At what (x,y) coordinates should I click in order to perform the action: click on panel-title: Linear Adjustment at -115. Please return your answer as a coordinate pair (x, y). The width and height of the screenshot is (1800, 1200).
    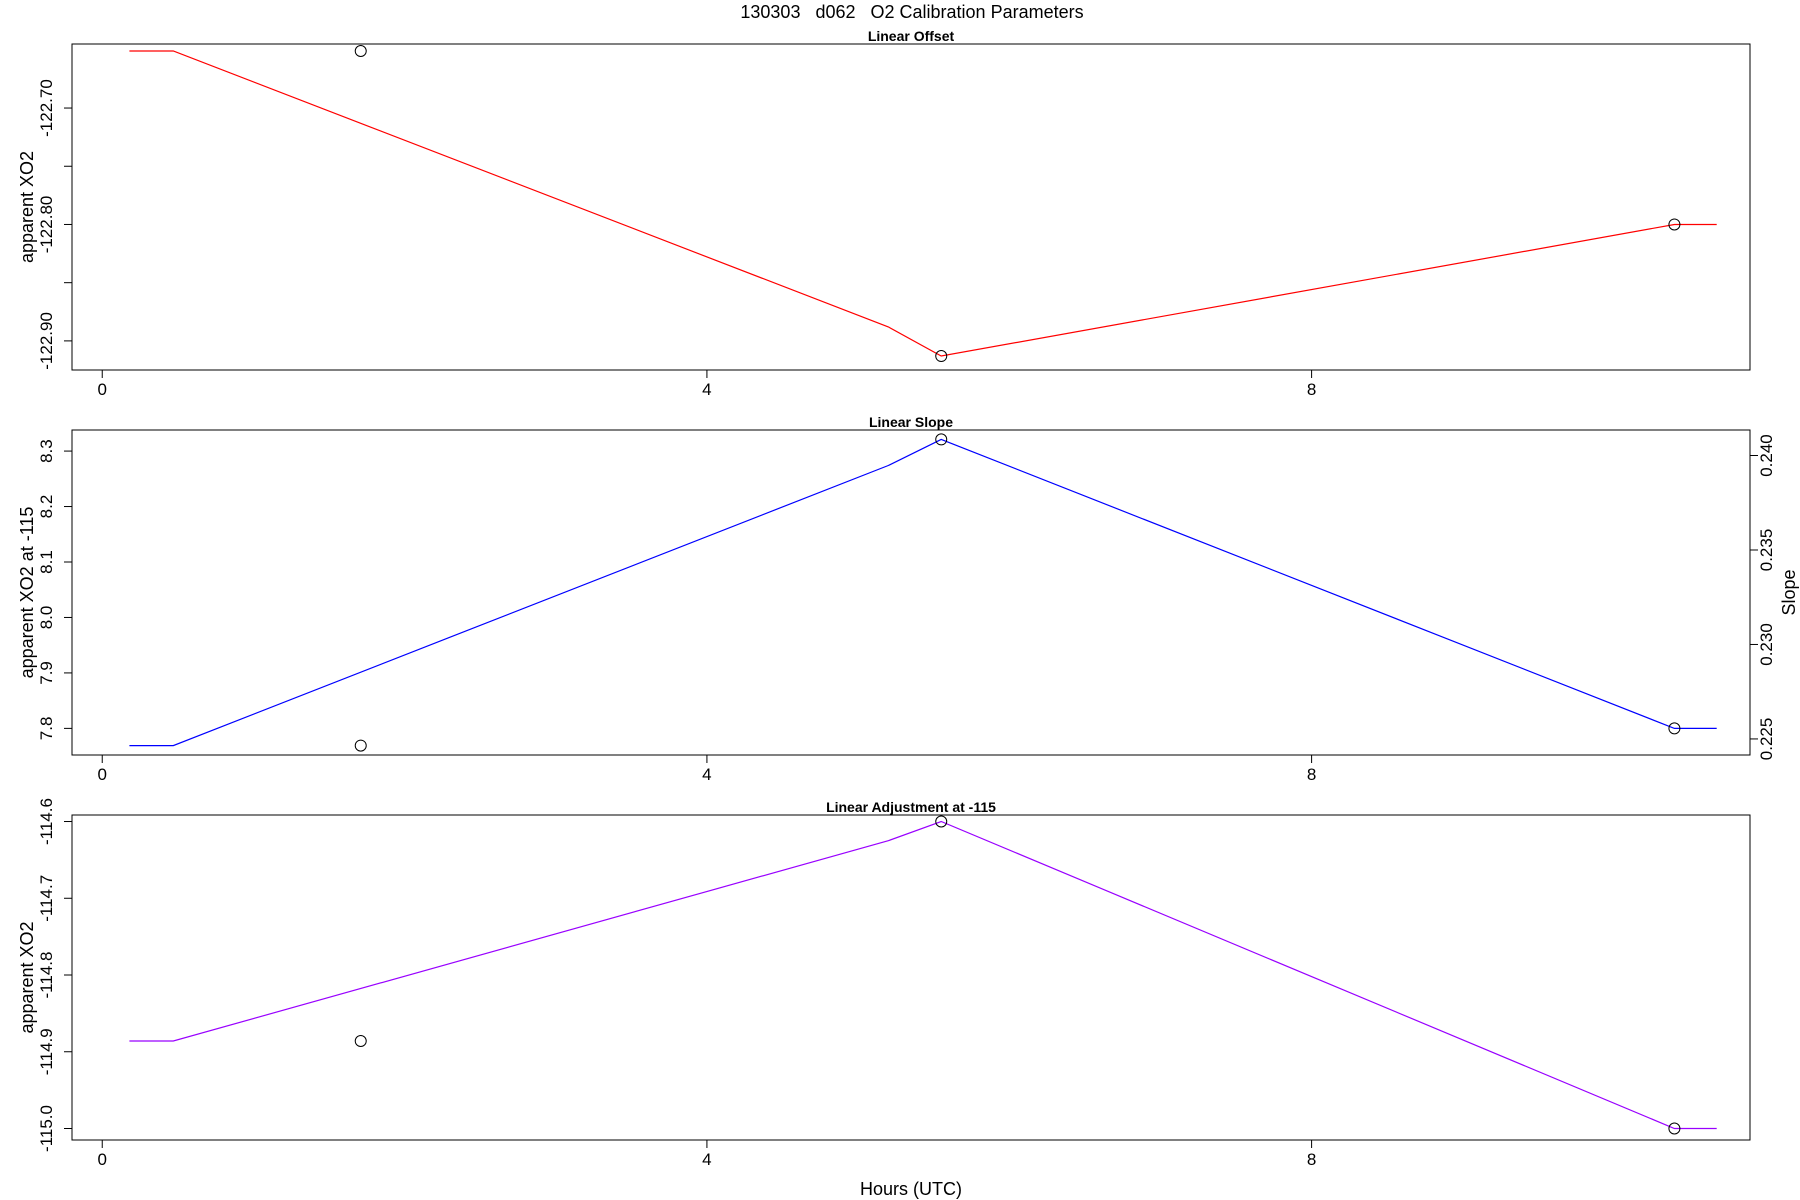
    Looking at the image, I should click on (911, 807).